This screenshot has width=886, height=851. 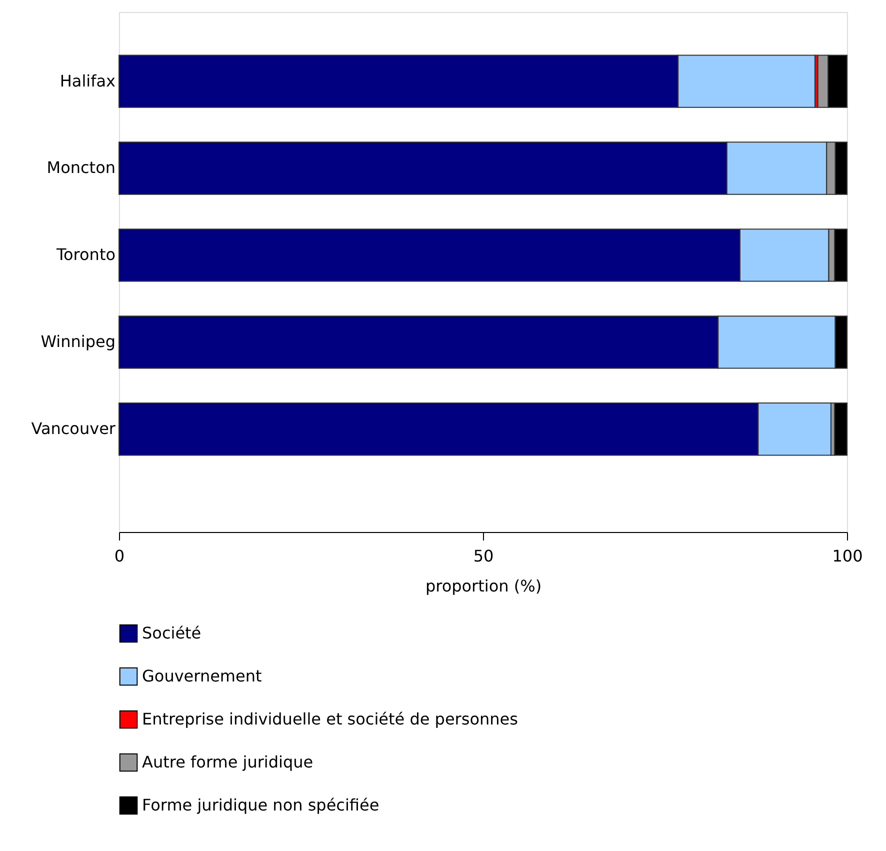 I want to click on y-tick-label: Winnipeg, so click(x=78, y=342).